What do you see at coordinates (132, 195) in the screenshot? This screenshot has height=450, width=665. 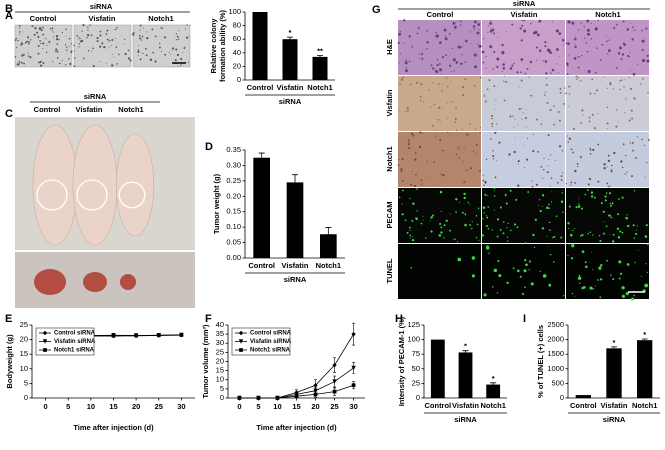 I see `tumor-ring` at bounding box center [132, 195].